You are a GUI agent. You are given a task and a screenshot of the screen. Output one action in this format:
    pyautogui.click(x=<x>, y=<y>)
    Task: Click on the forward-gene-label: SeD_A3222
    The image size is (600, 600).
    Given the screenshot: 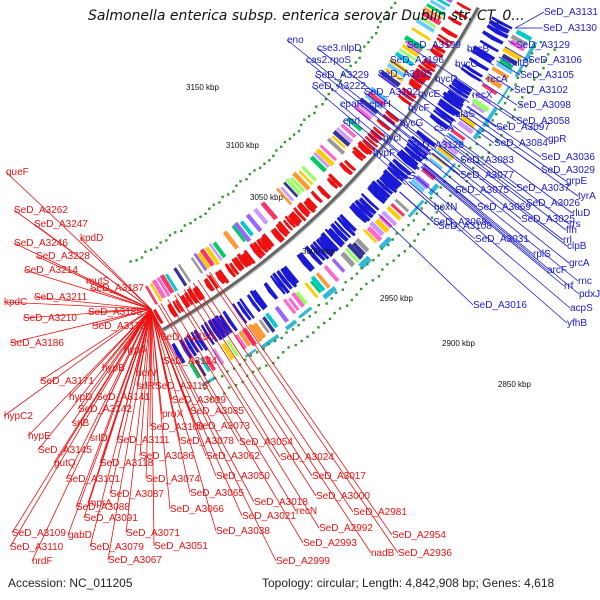 What is the action you would take?
    pyautogui.click(x=339, y=86)
    